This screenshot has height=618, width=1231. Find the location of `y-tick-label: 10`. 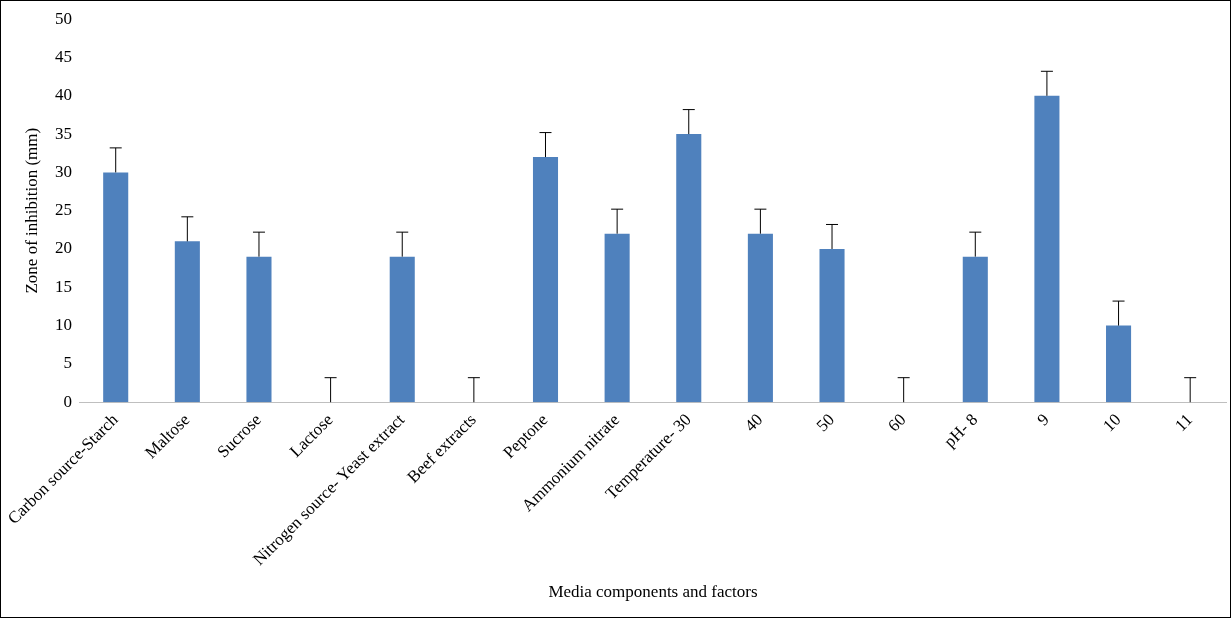

y-tick-label: 10 is located at coordinates (63, 325).